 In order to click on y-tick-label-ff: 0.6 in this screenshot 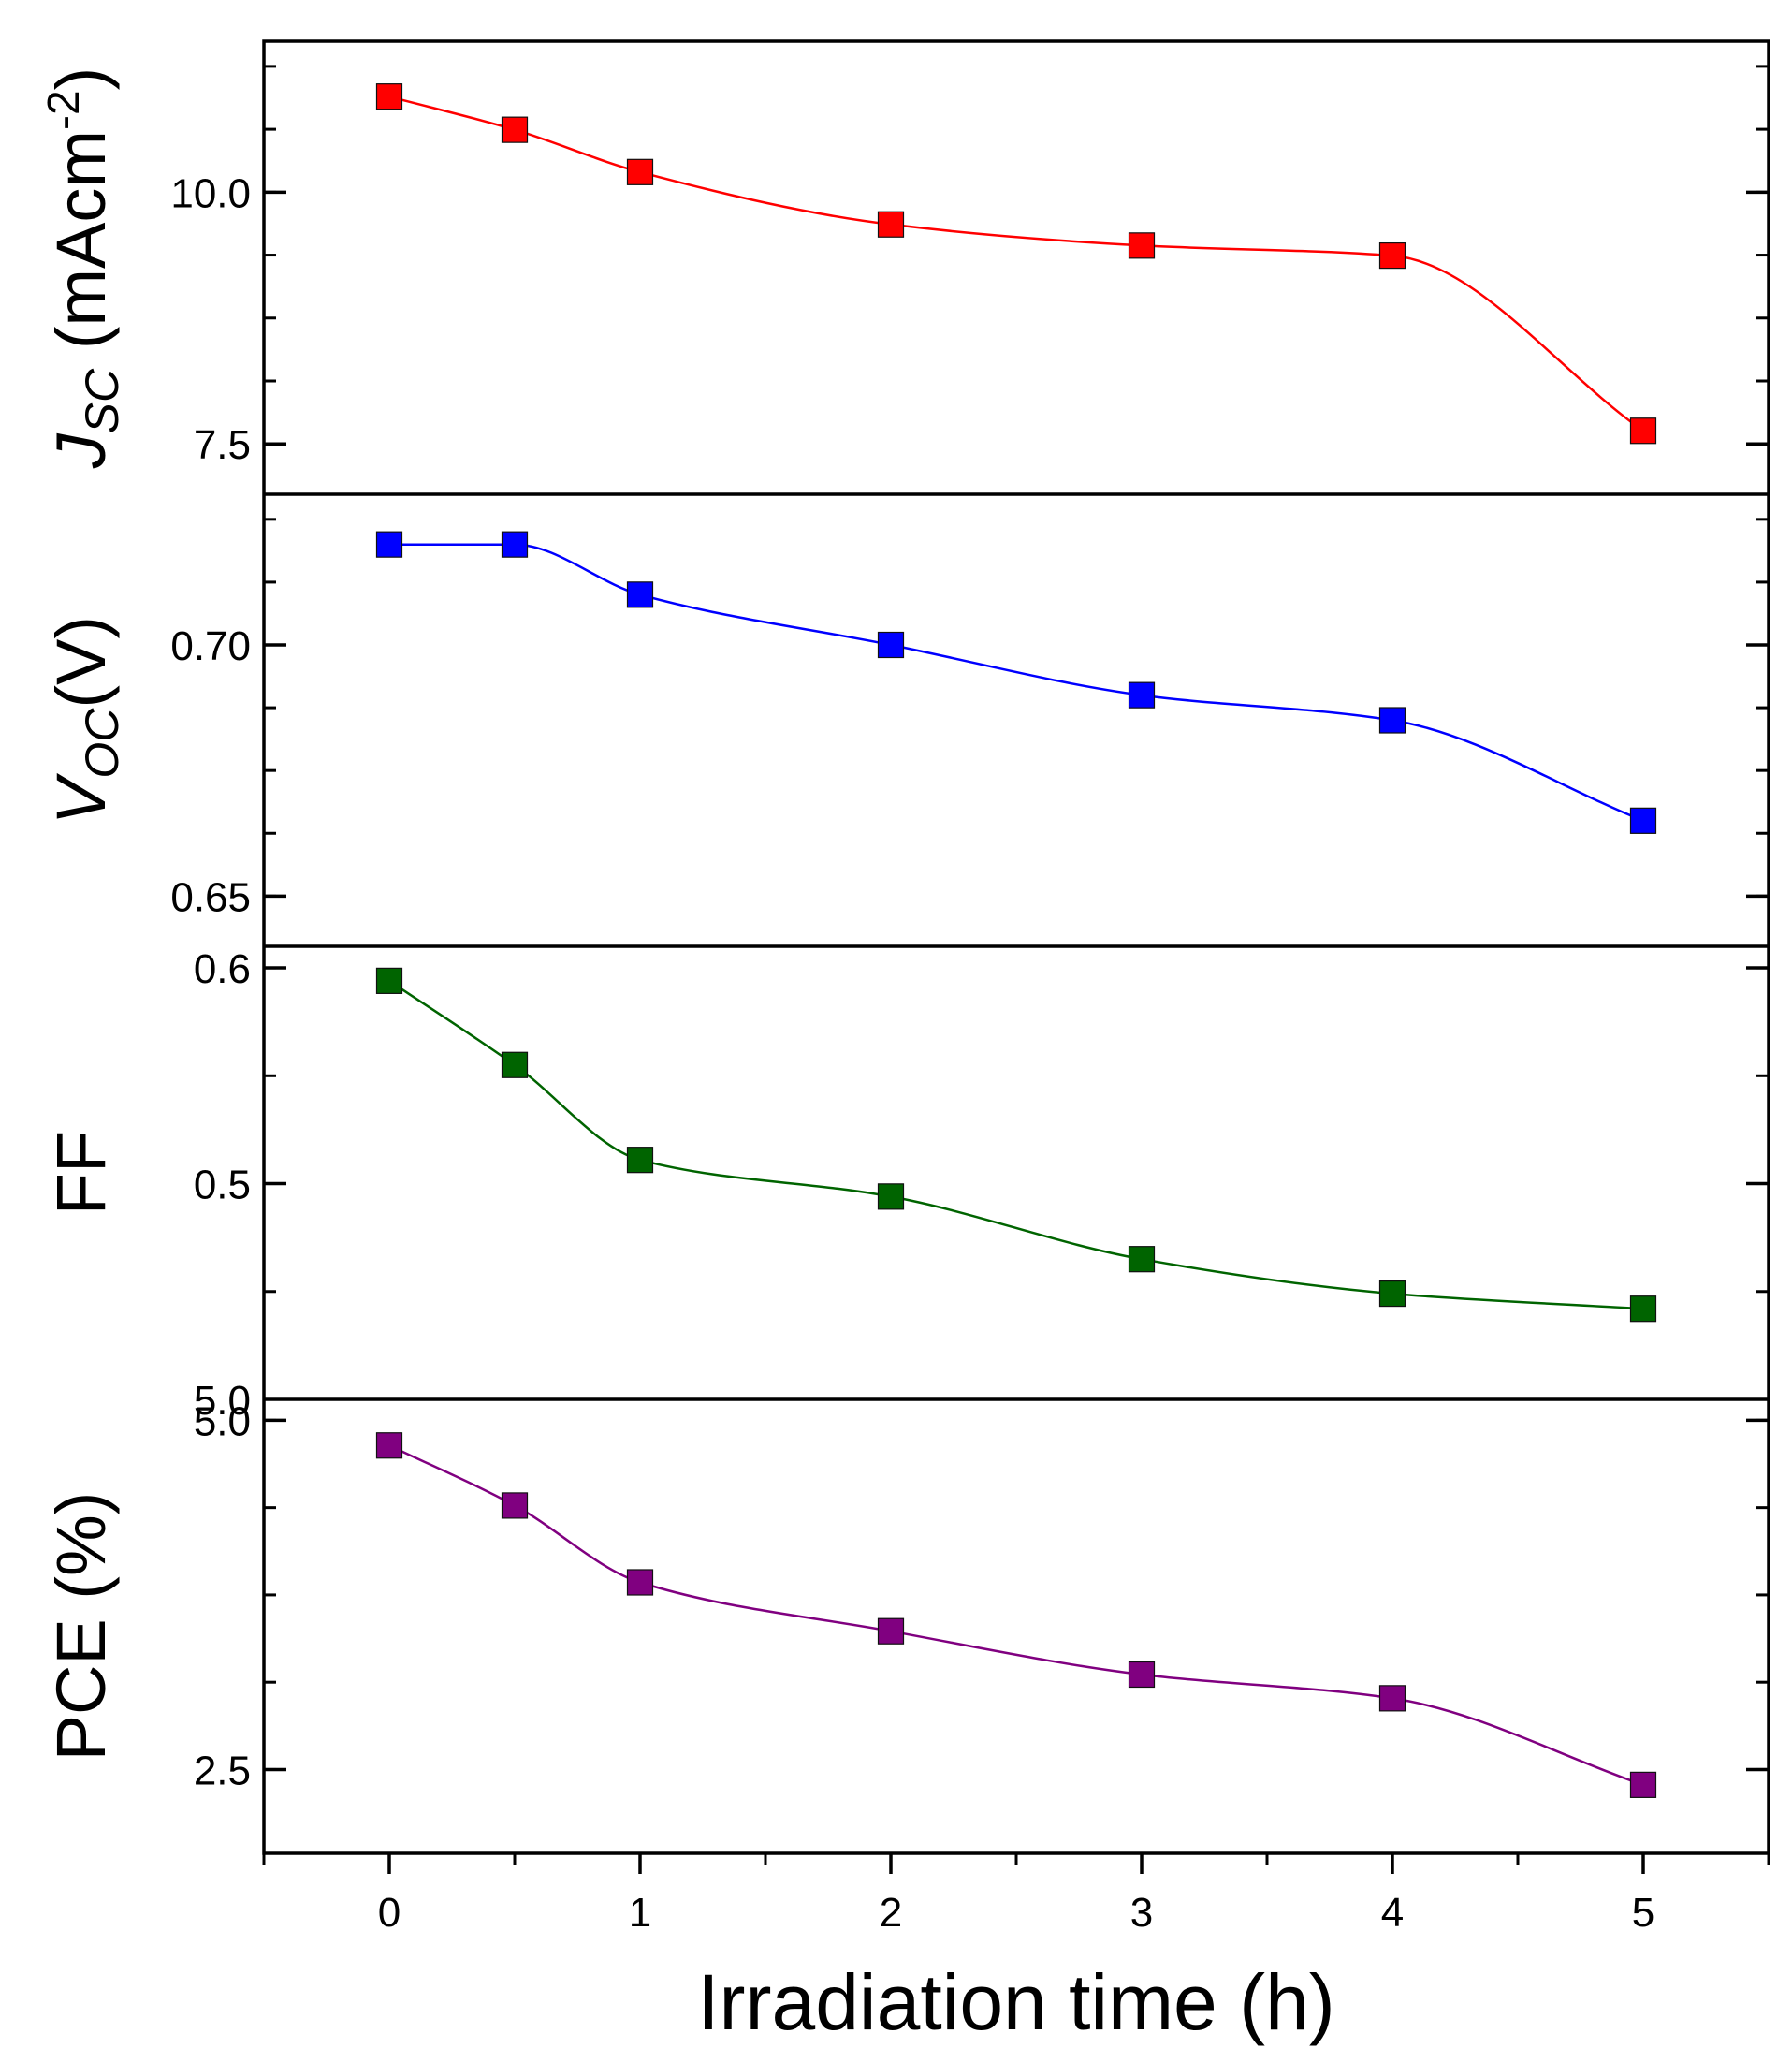, I will do `click(222, 969)`.